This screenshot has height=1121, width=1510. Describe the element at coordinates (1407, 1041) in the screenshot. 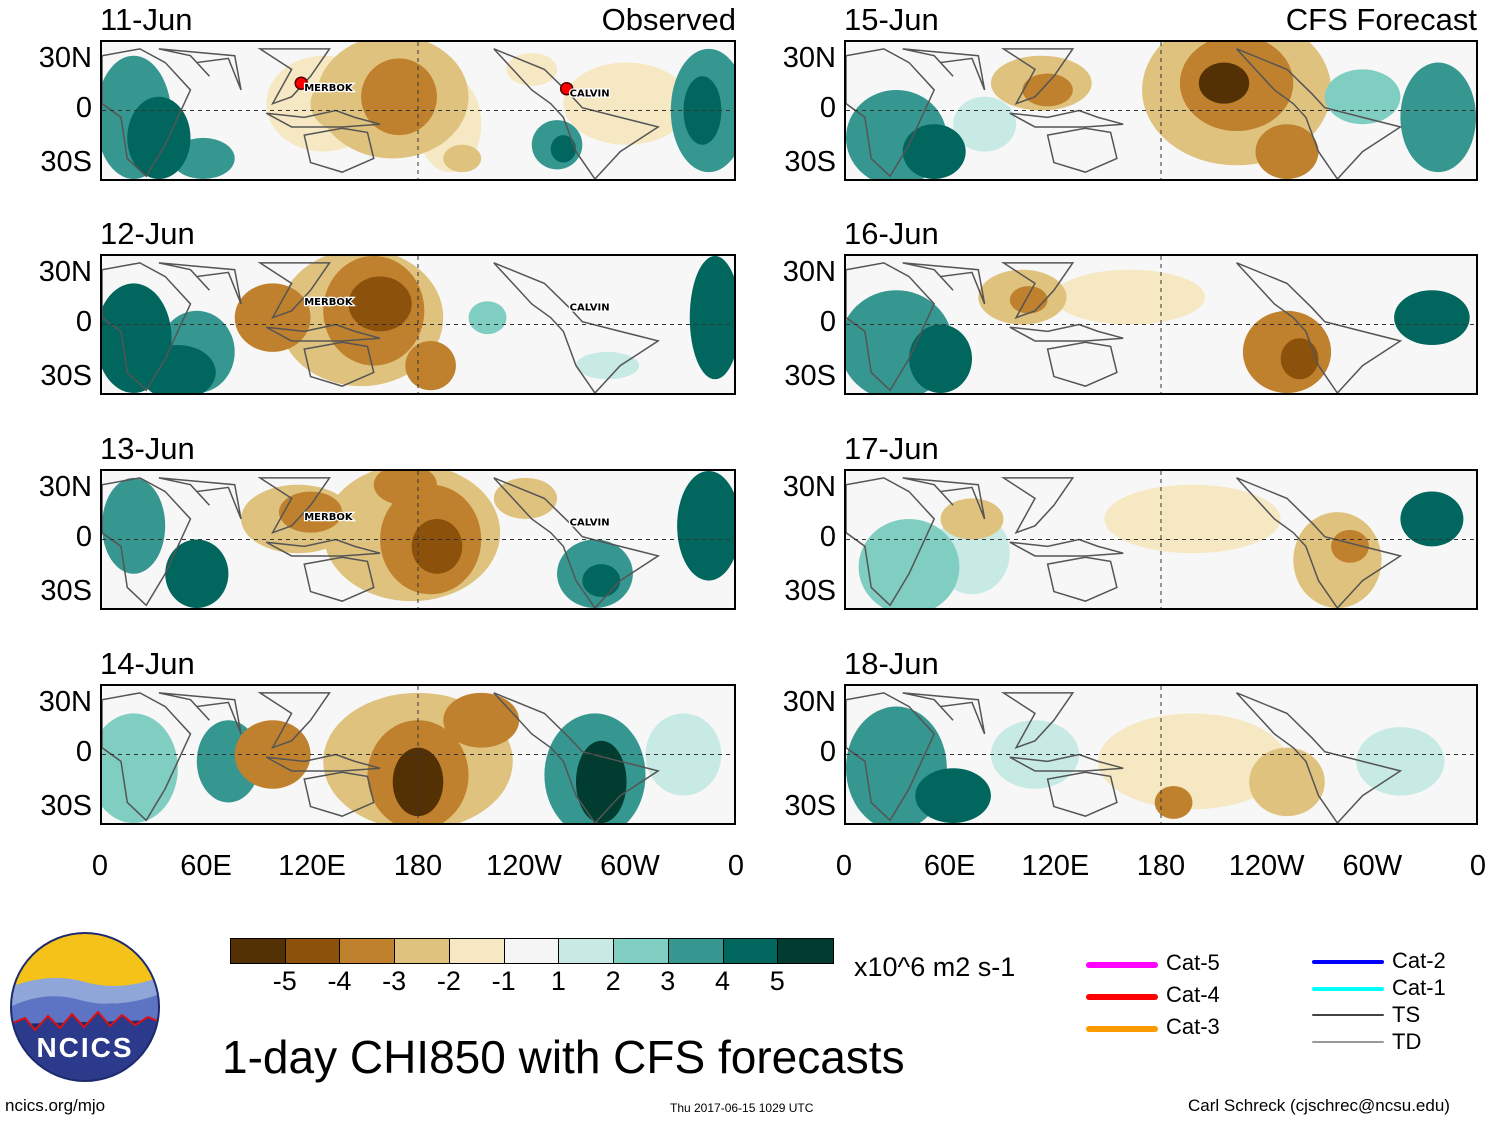

I see `legend-label: TD` at that location.